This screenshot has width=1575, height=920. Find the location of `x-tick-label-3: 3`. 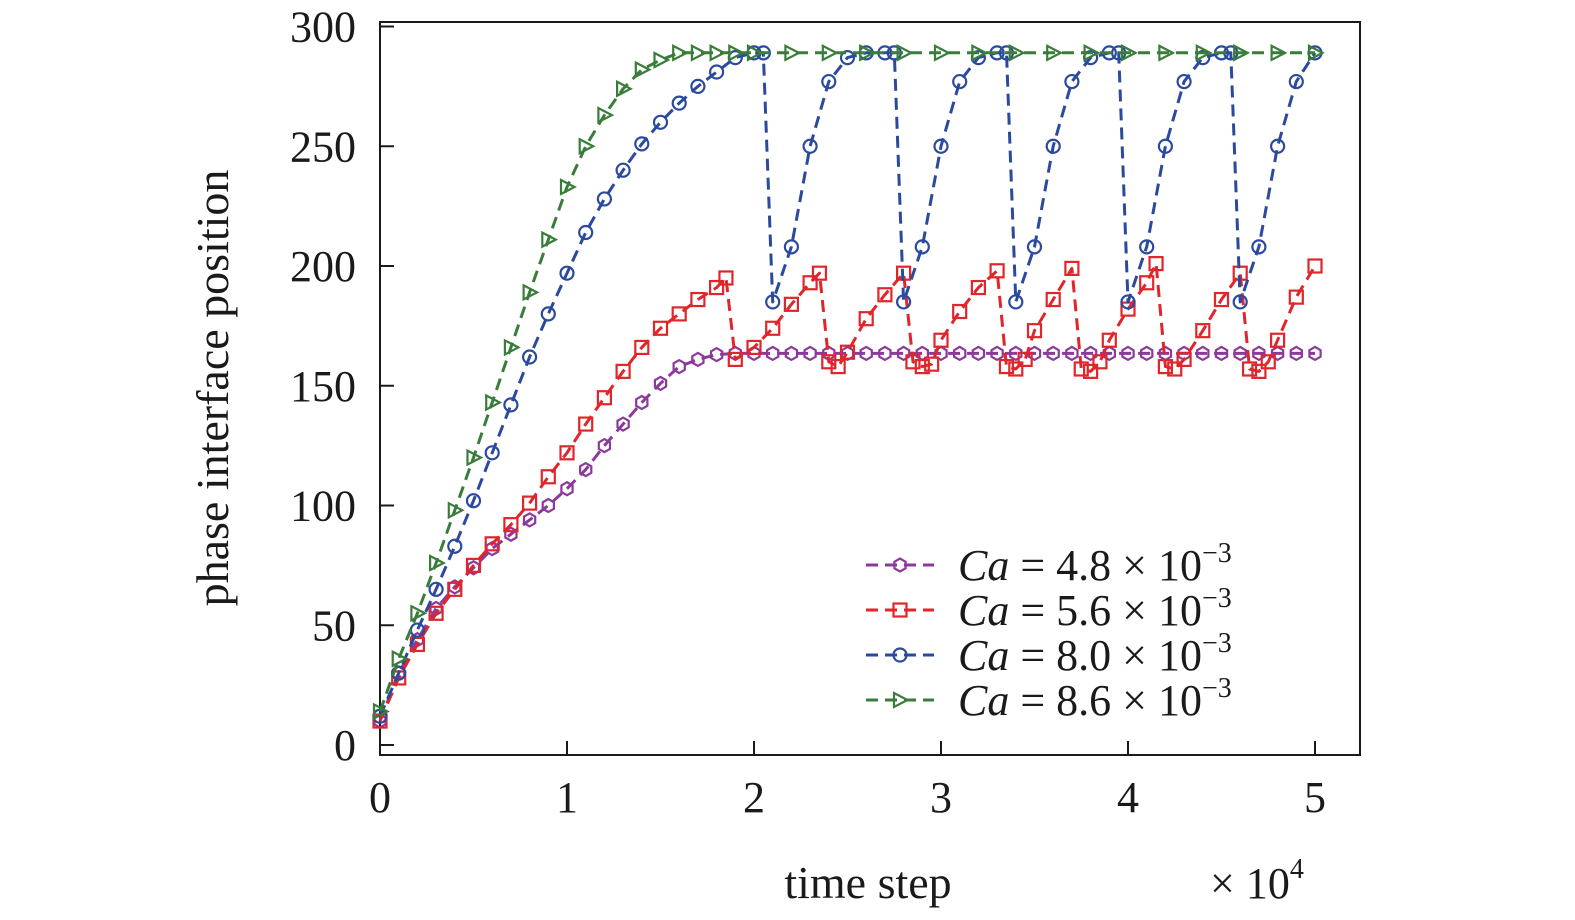

x-tick-label-3: 3 is located at coordinates (941, 797).